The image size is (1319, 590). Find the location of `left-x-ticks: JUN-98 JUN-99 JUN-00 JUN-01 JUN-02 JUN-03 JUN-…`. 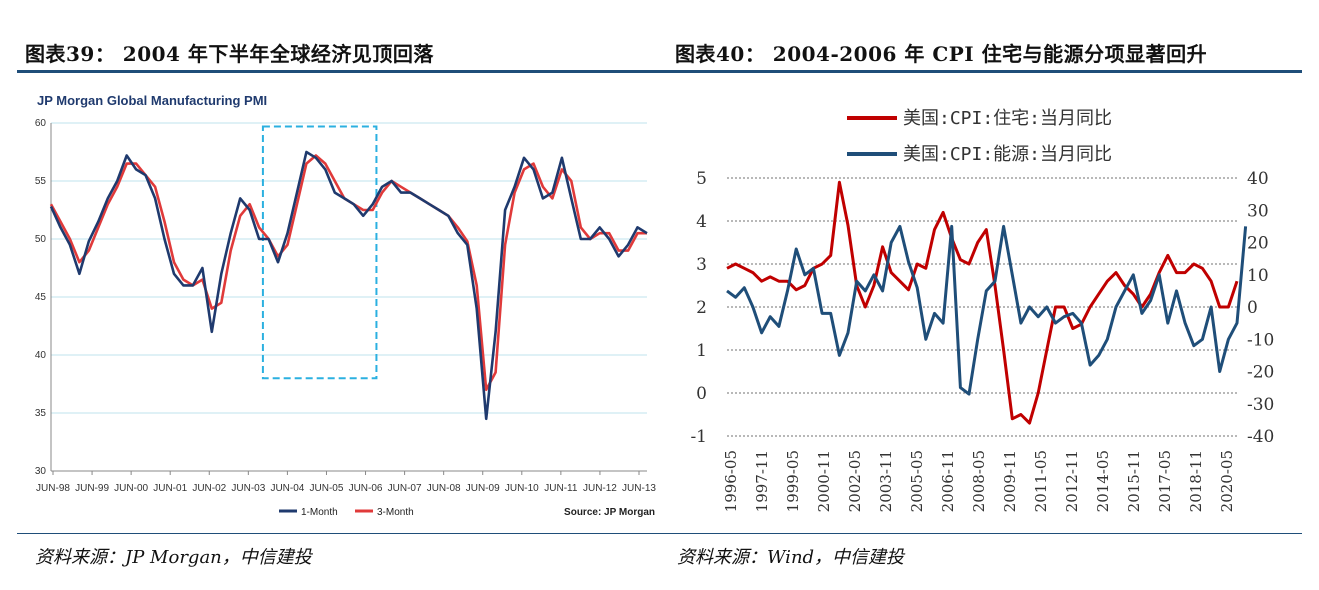

left-x-ticks: JUN-98 JUN-99 JUN-00 JUN-01 JUN-02 JUN-03 JUN-… is located at coordinates (346, 482).